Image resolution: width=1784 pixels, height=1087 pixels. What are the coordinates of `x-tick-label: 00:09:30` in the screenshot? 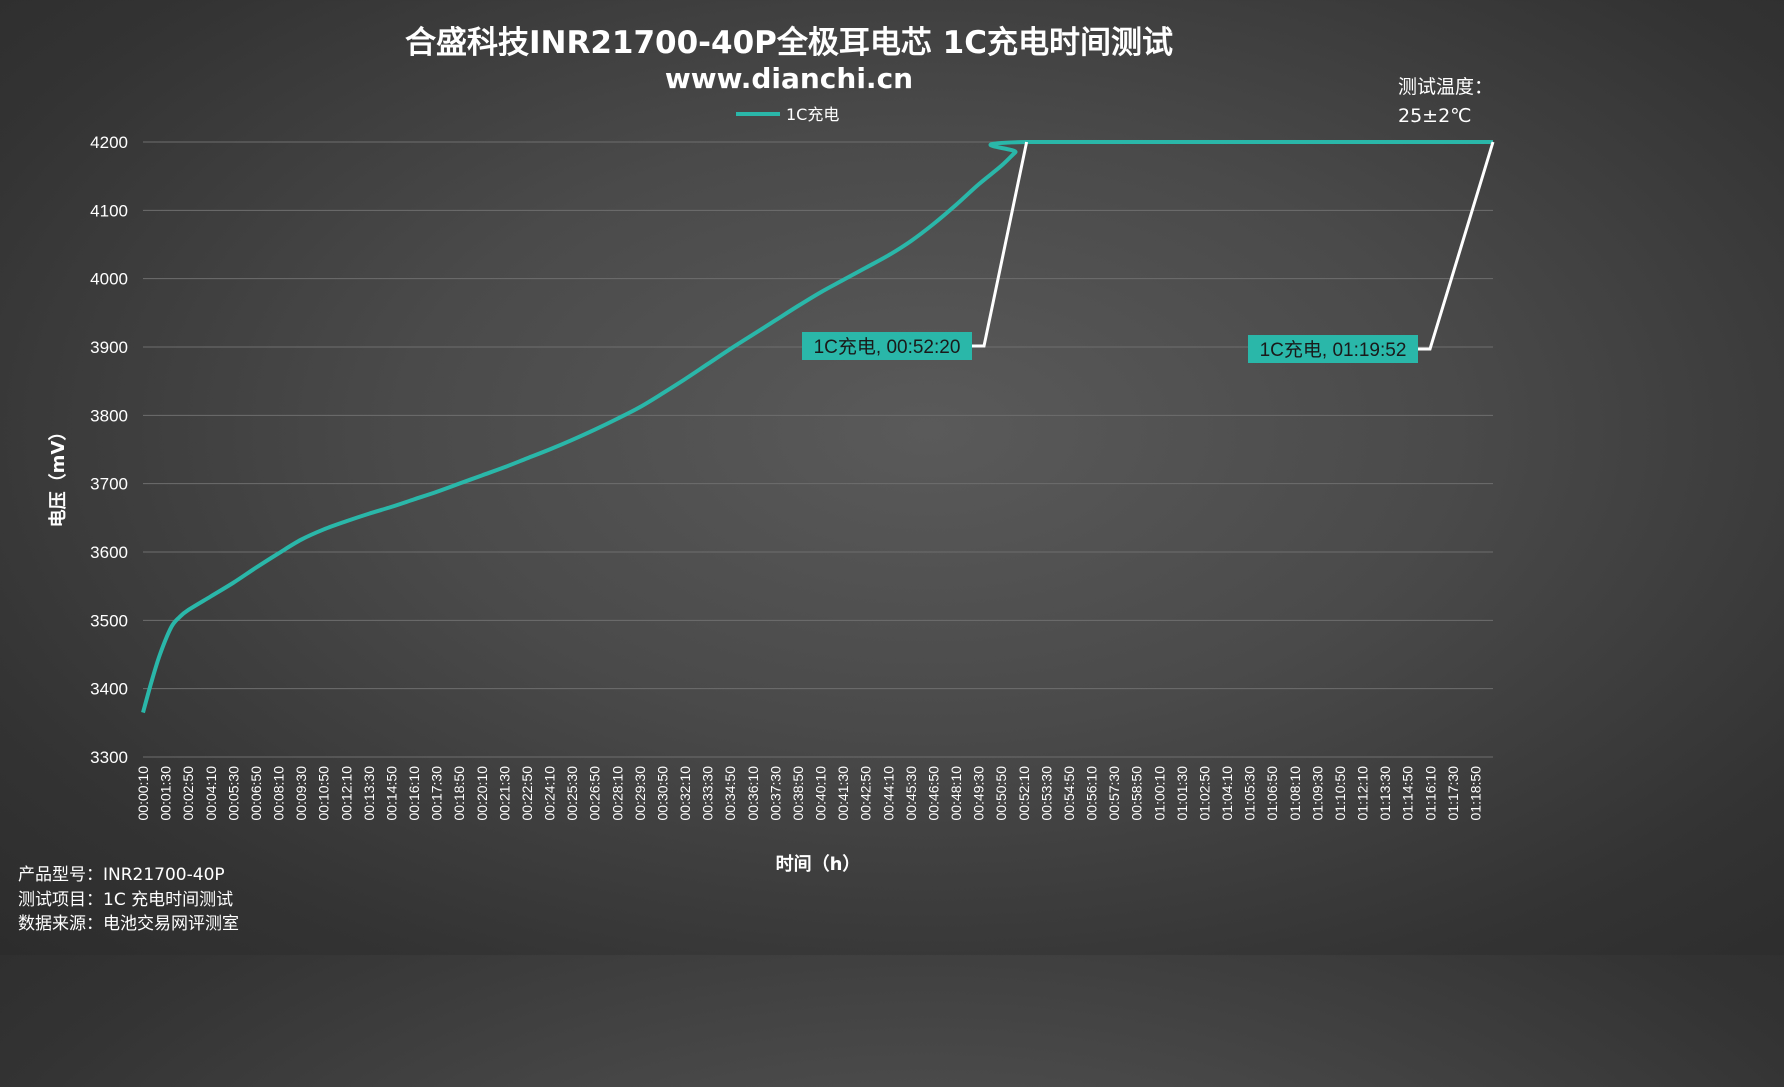 It's located at (301, 793).